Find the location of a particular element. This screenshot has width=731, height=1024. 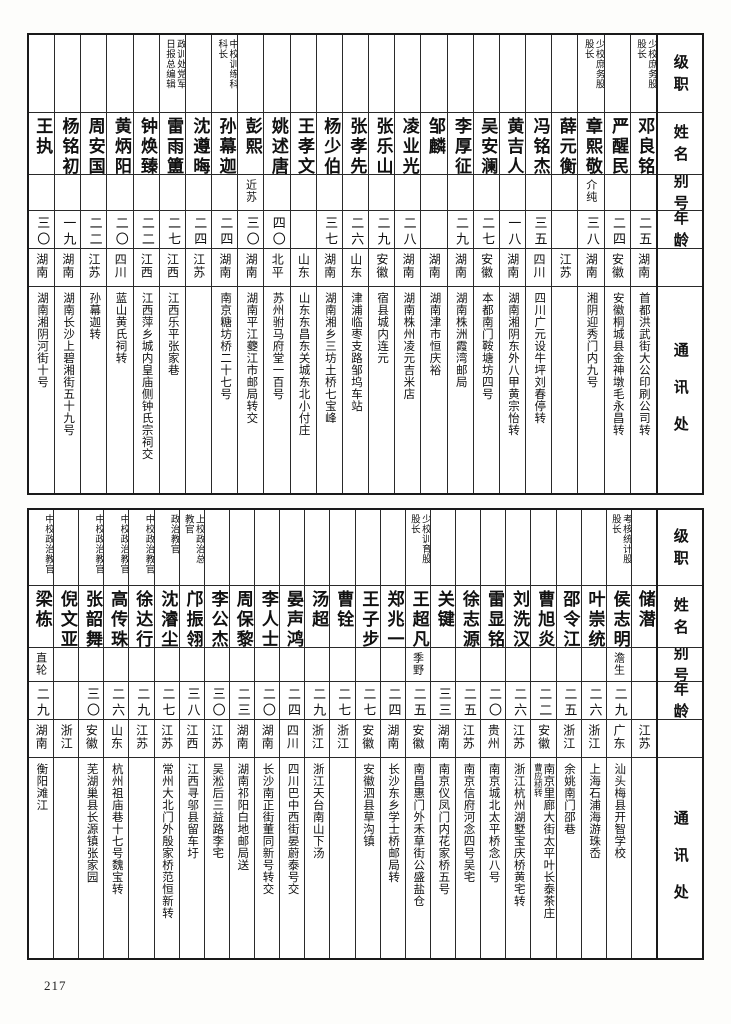

cell-native: 山东 is located at coordinates (303, 268).